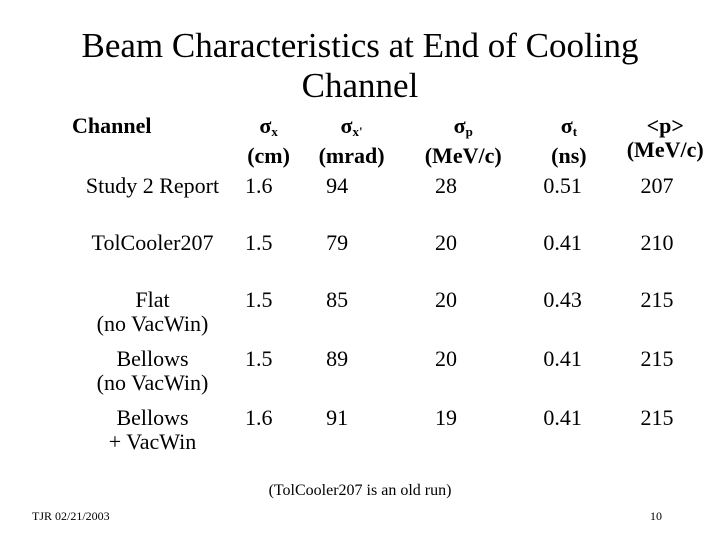  I want to click on cell-mean-momentum: 207, so click(657, 185).